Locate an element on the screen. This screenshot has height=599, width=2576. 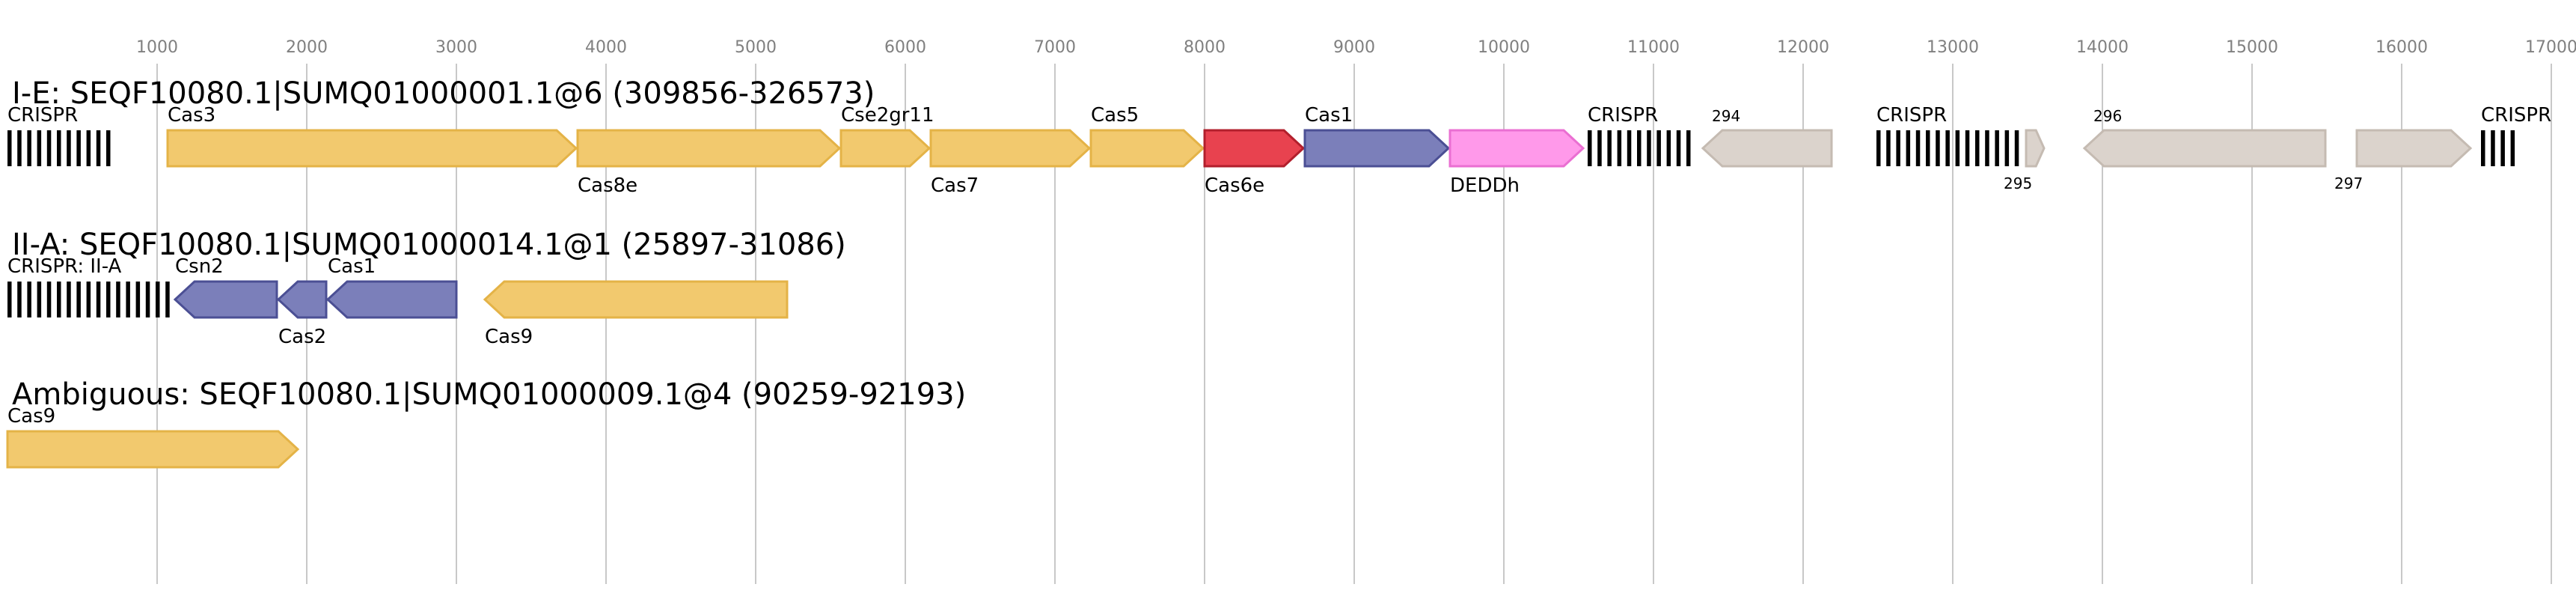
tick-label: 3000 is located at coordinates (456, 47).